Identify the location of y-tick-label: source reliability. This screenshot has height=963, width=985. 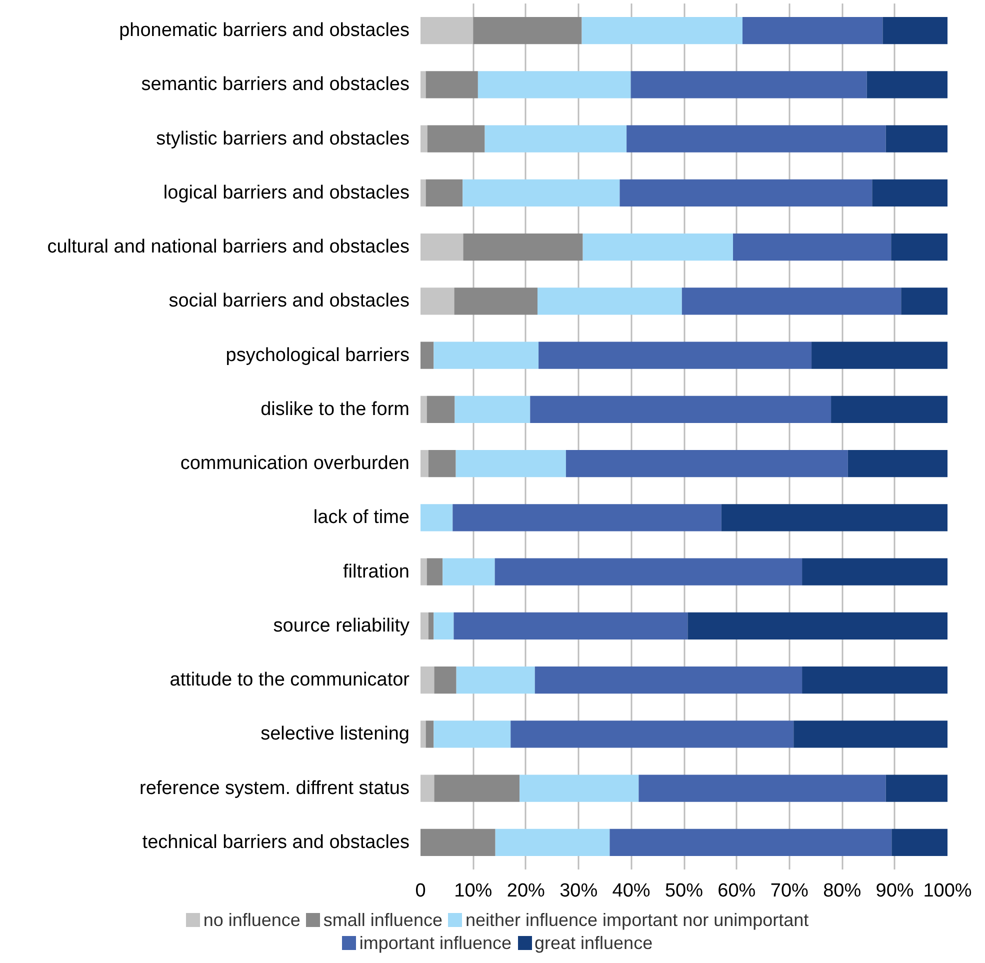
(341, 625).